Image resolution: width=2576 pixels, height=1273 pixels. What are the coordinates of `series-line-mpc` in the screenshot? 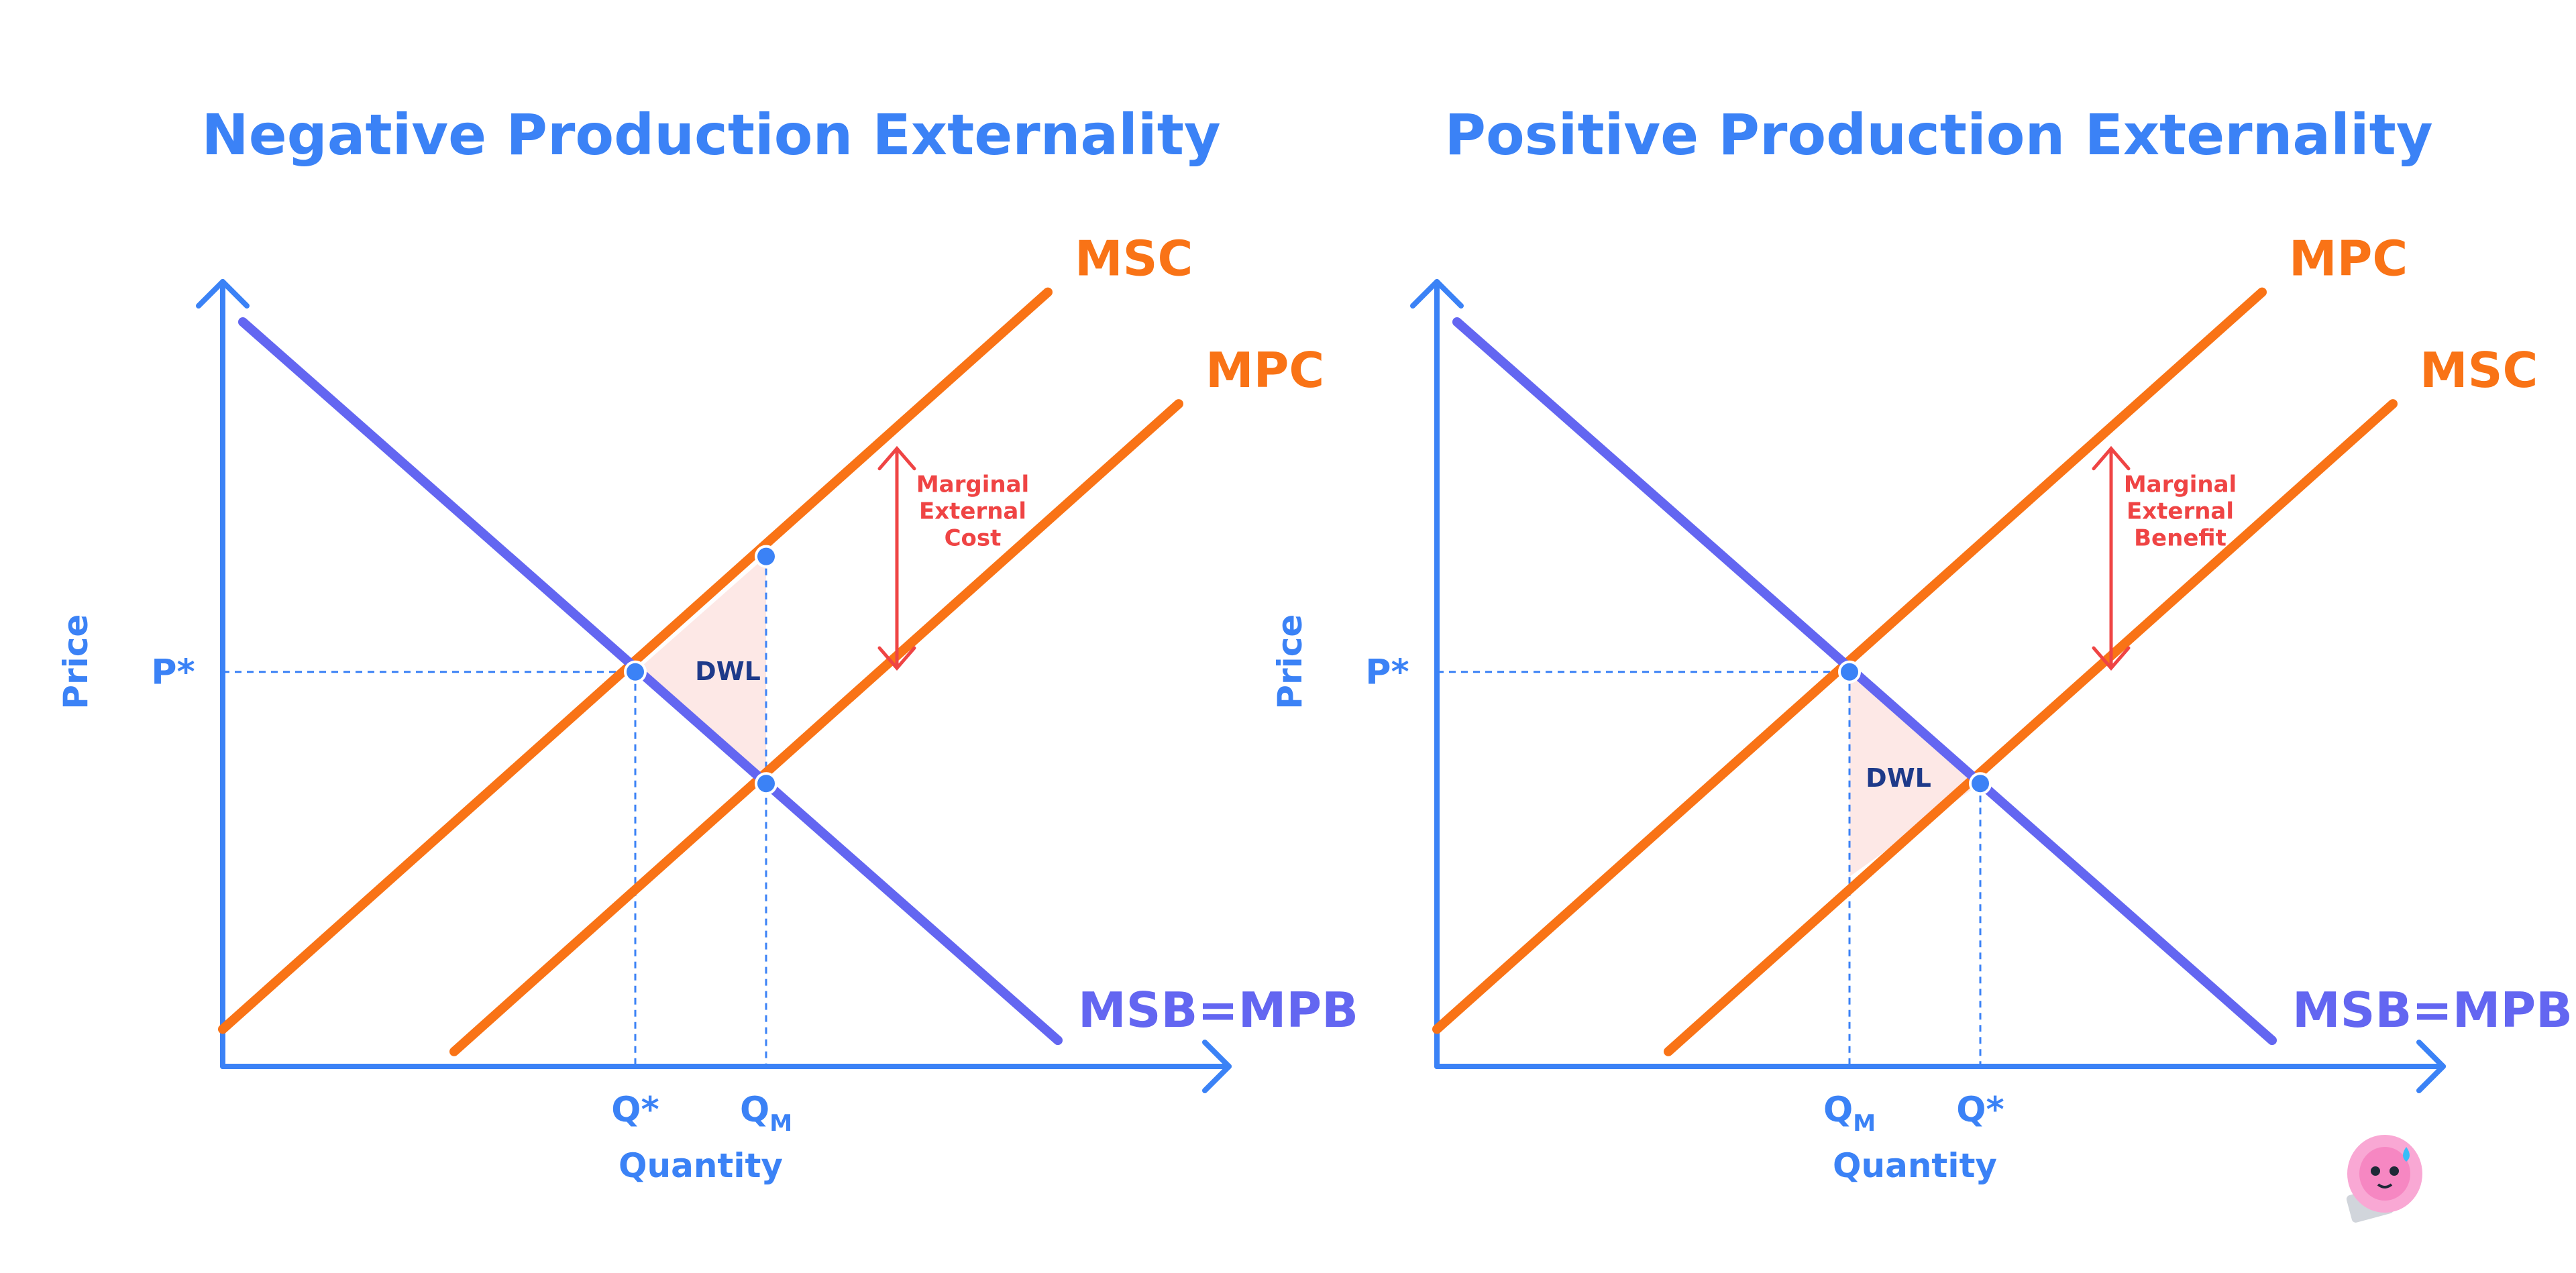 It's located at (816, 727).